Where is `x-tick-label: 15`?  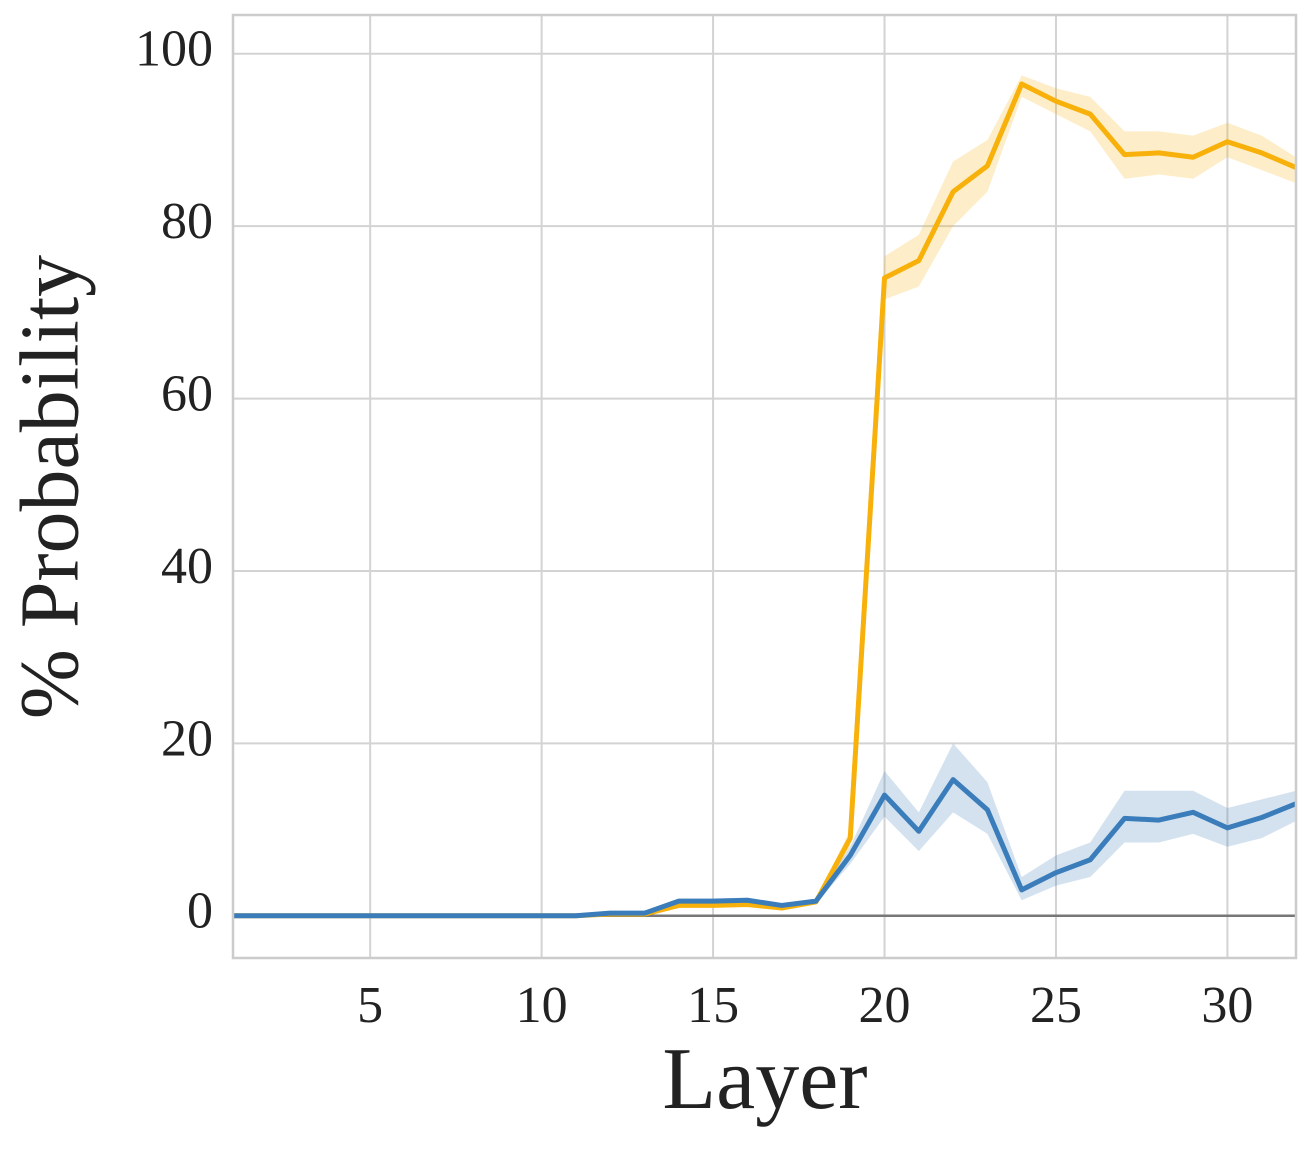 x-tick-label: 15 is located at coordinates (713, 1005).